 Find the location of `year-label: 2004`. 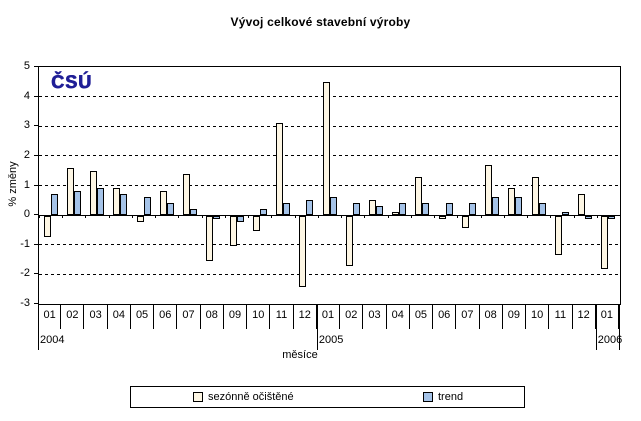

year-label: 2004 is located at coordinates (52, 340).